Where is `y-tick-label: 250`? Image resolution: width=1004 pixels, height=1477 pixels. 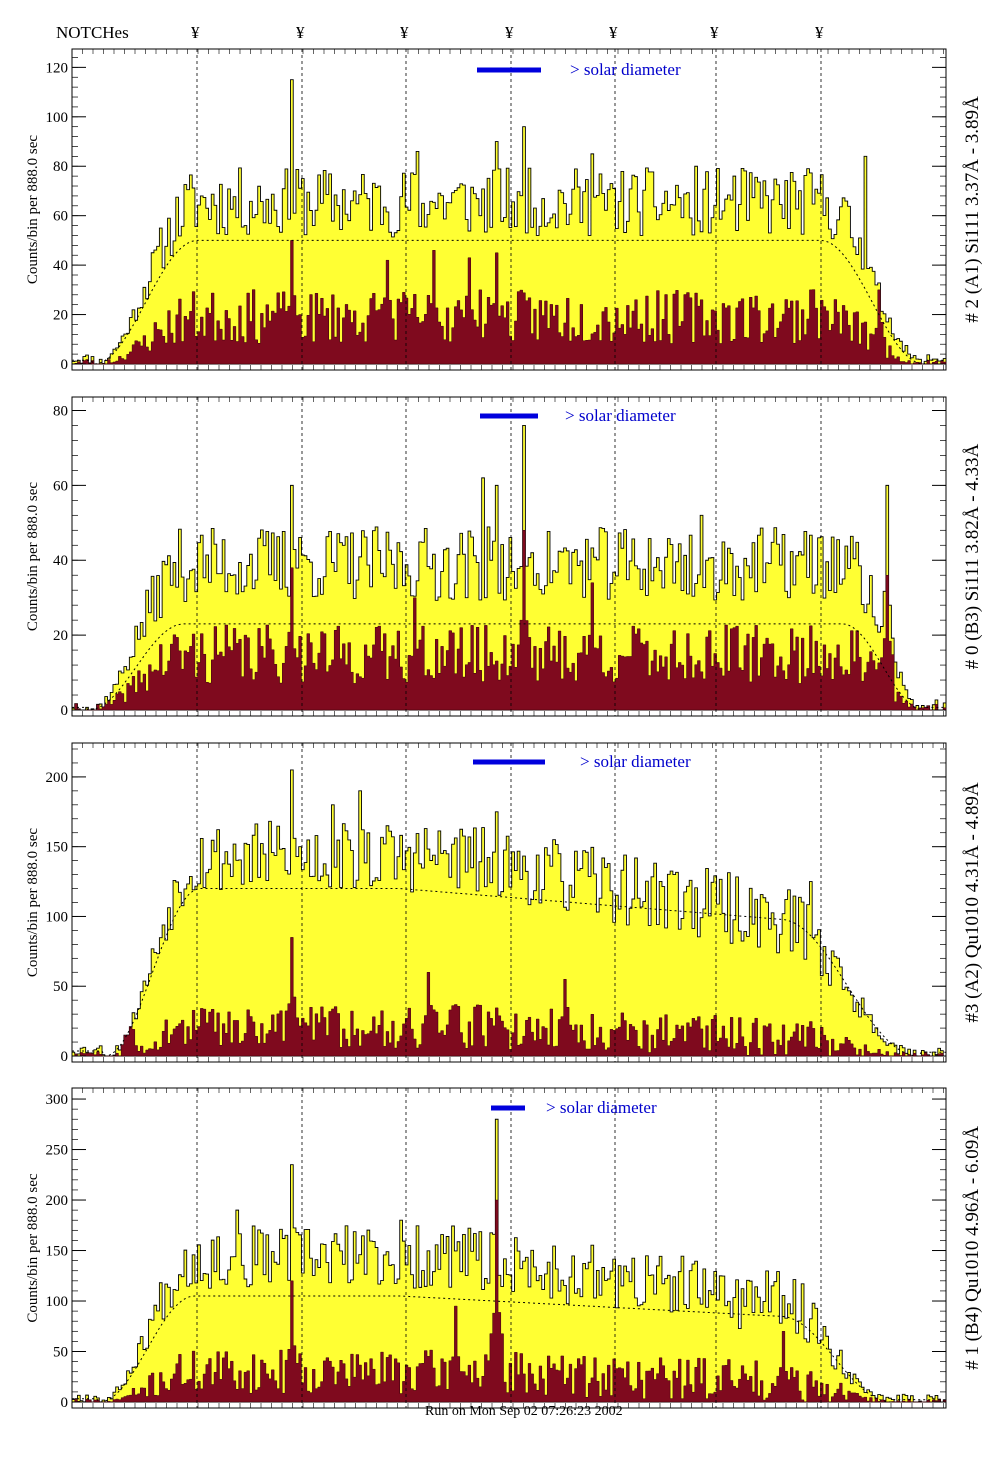 y-tick-label: 250 is located at coordinates (57, 1151).